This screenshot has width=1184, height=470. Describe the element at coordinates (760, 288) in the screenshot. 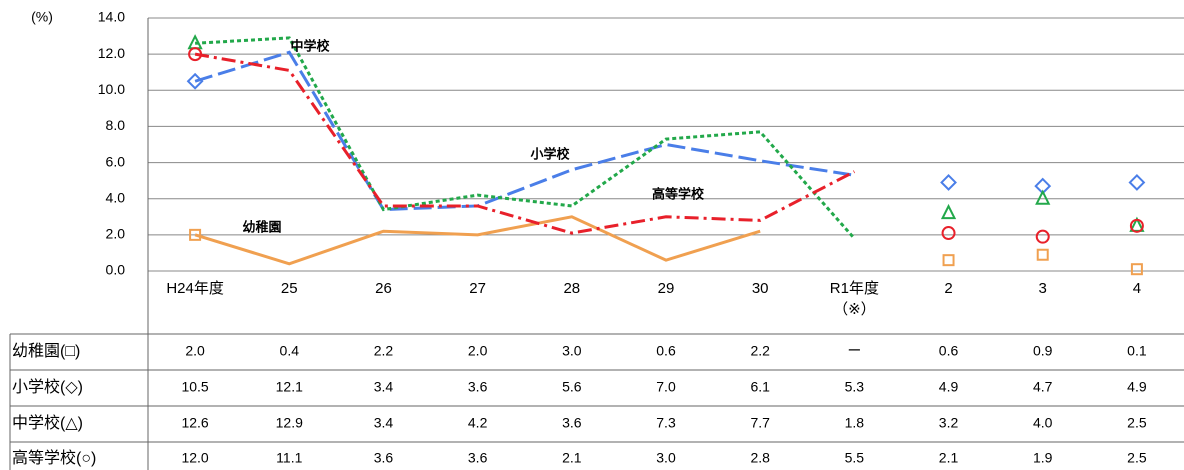

I see `x-tick-label: 30` at that location.